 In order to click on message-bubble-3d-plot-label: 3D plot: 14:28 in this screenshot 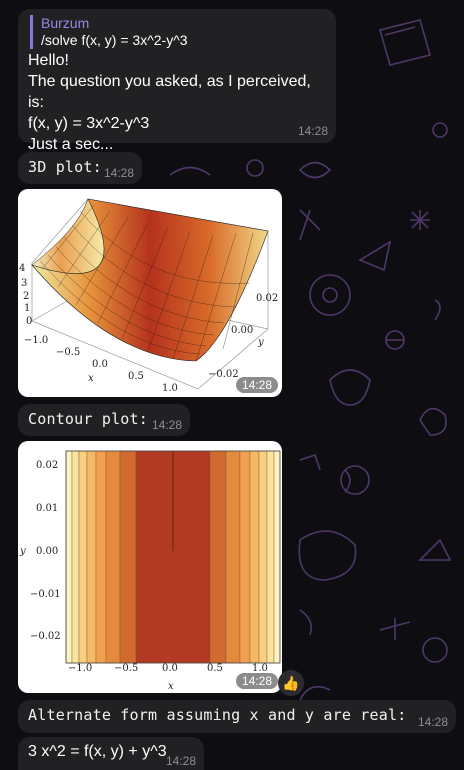, I will do `click(80, 168)`.